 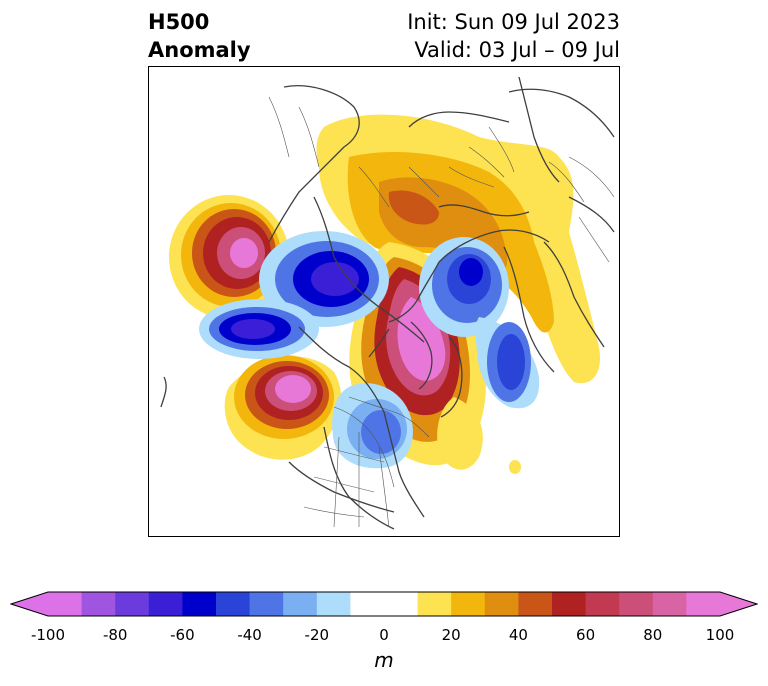 I want to click on anomaly-positive-west-na, so click(x=283, y=407).